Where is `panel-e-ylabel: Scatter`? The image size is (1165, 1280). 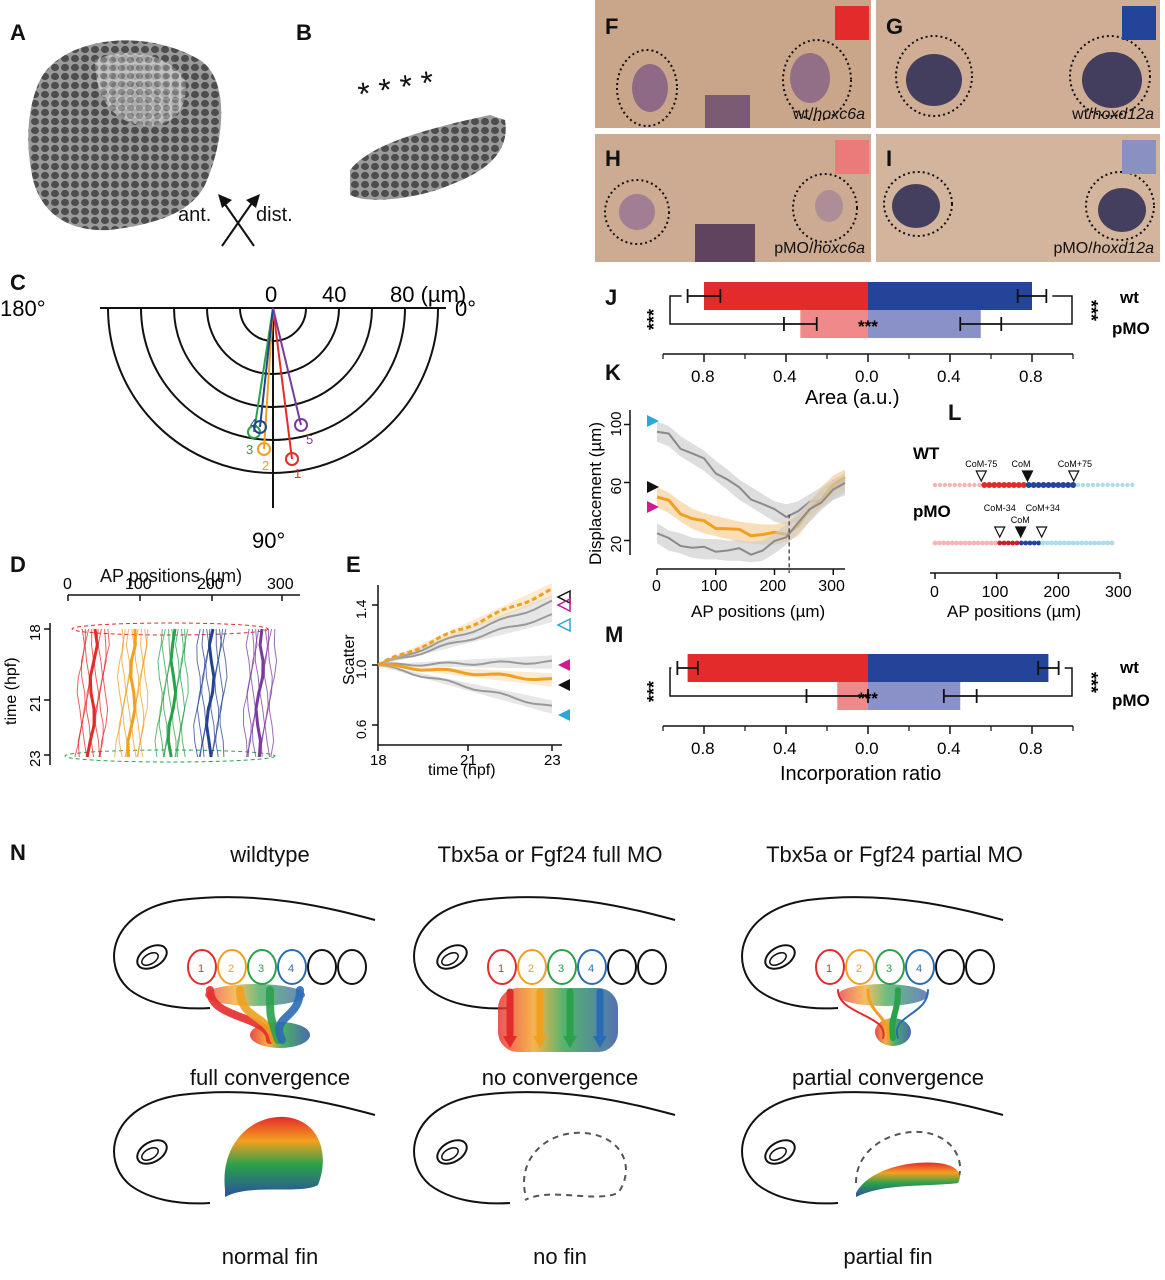 panel-e-ylabel: Scatter is located at coordinates (349, 659).